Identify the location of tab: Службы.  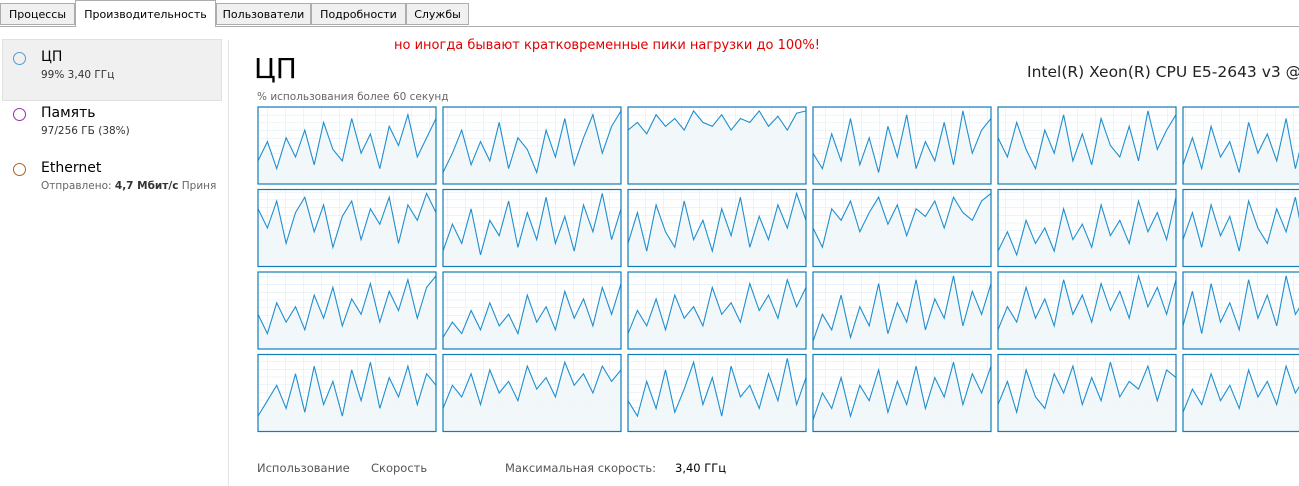
(437, 14).